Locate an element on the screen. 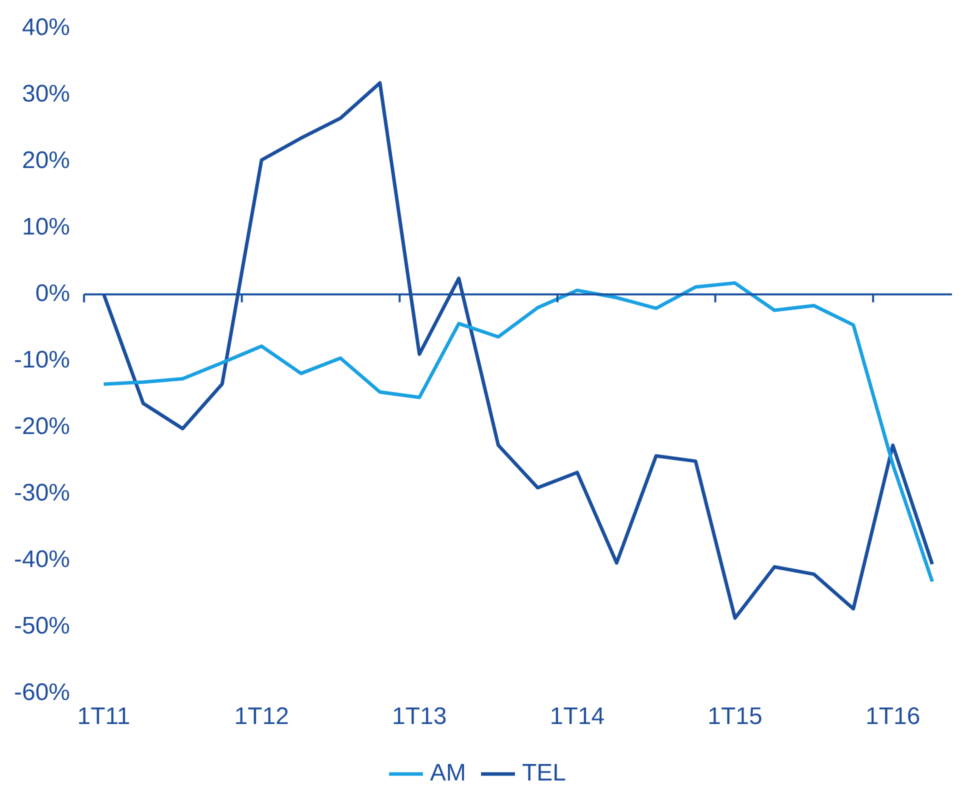 The image size is (964, 804). y-tick-label: -20% is located at coordinates (42, 426).